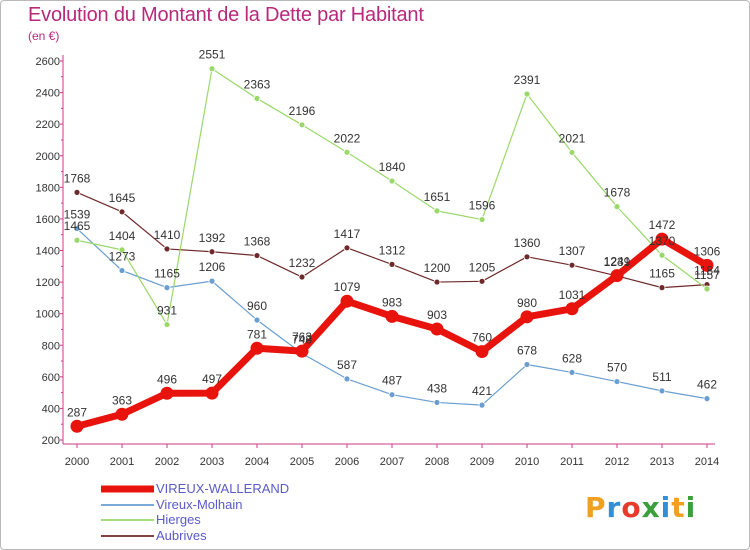  What do you see at coordinates (707, 271) in the screenshot?
I see `data-label: 1184` at bounding box center [707, 271].